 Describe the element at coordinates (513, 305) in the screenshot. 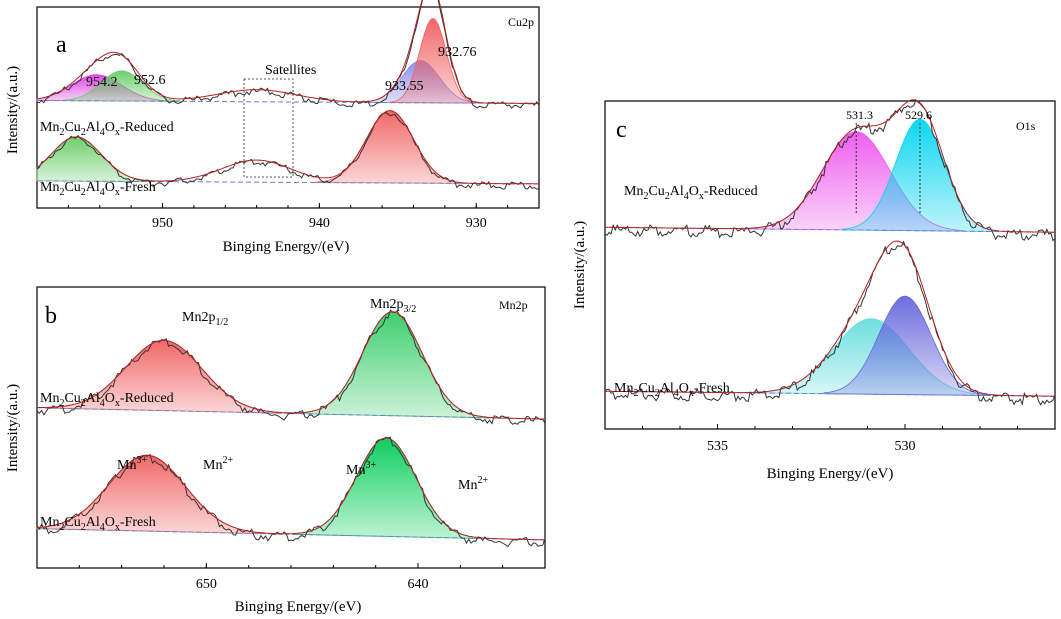

I see `panel-b-title: Mn2p` at that location.